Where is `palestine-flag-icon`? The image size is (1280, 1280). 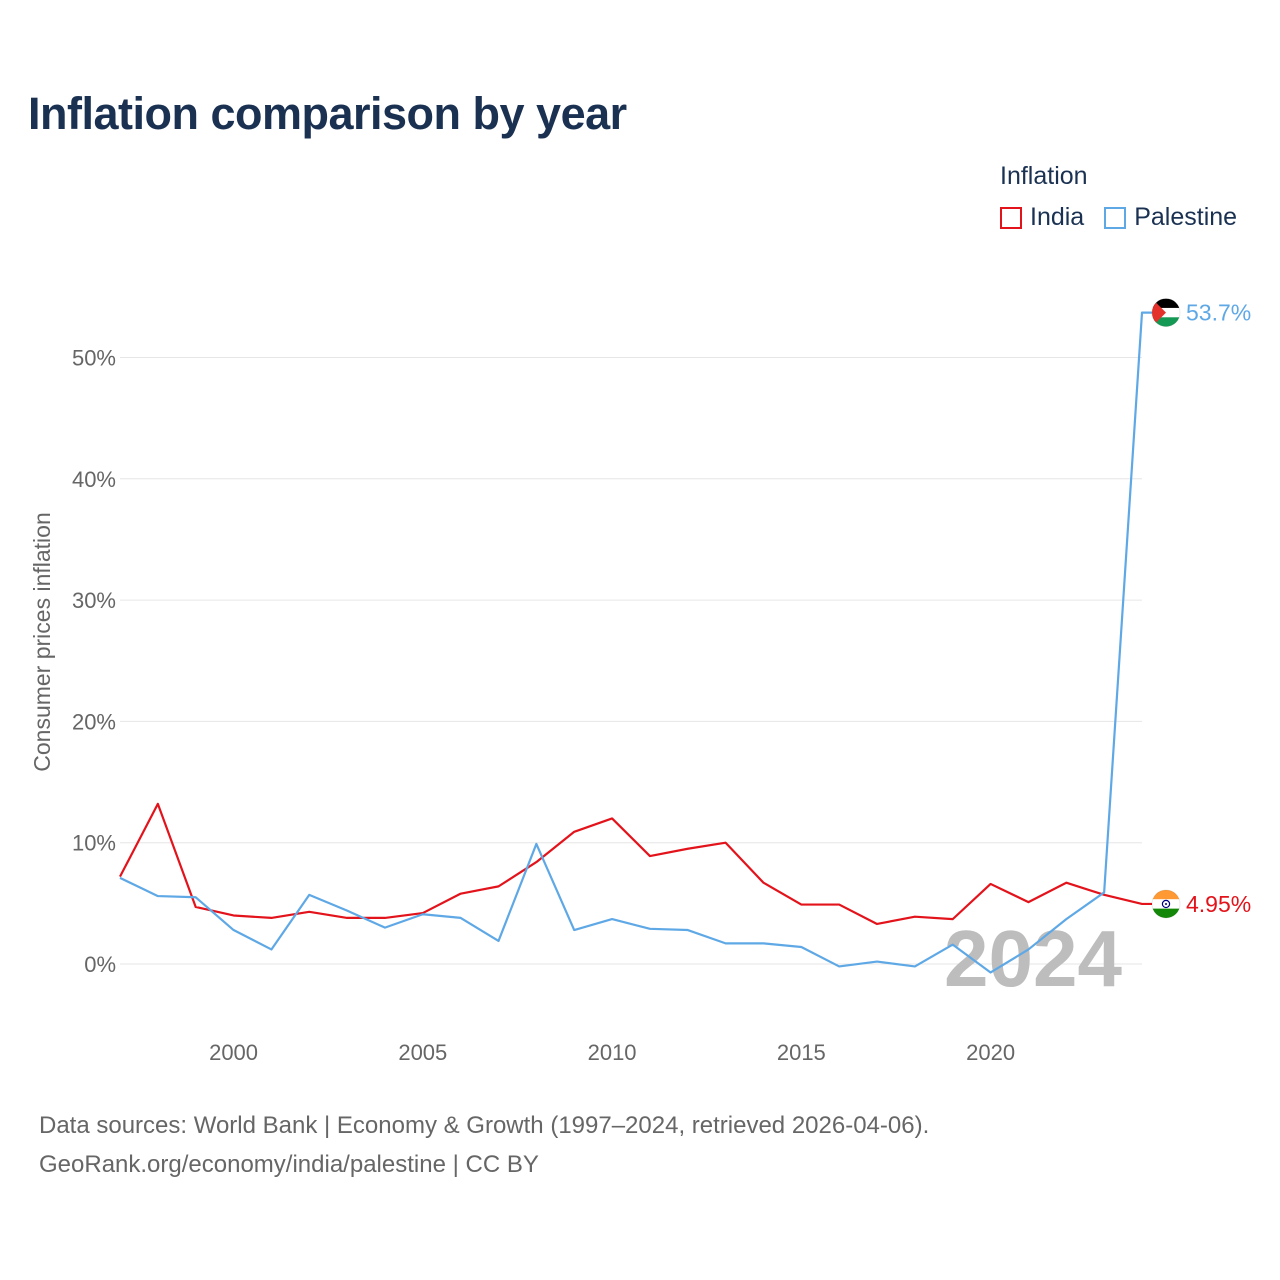 palestine-flag-icon is located at coordinates (1166, 313).